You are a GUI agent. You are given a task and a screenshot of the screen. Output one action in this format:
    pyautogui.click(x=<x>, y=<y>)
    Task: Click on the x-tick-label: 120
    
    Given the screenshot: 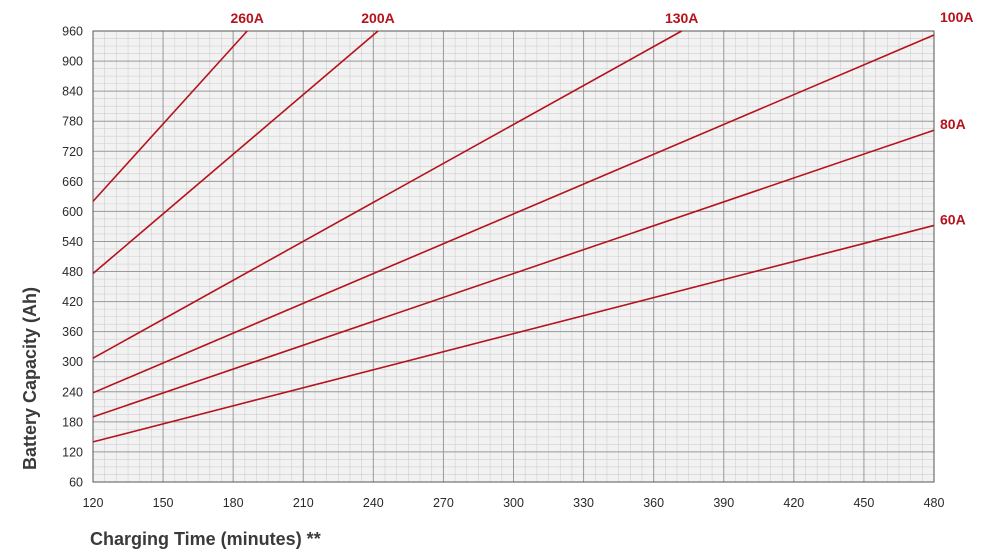 What is the action you would take?
    pyautogui.click(x=93, y=503)
    